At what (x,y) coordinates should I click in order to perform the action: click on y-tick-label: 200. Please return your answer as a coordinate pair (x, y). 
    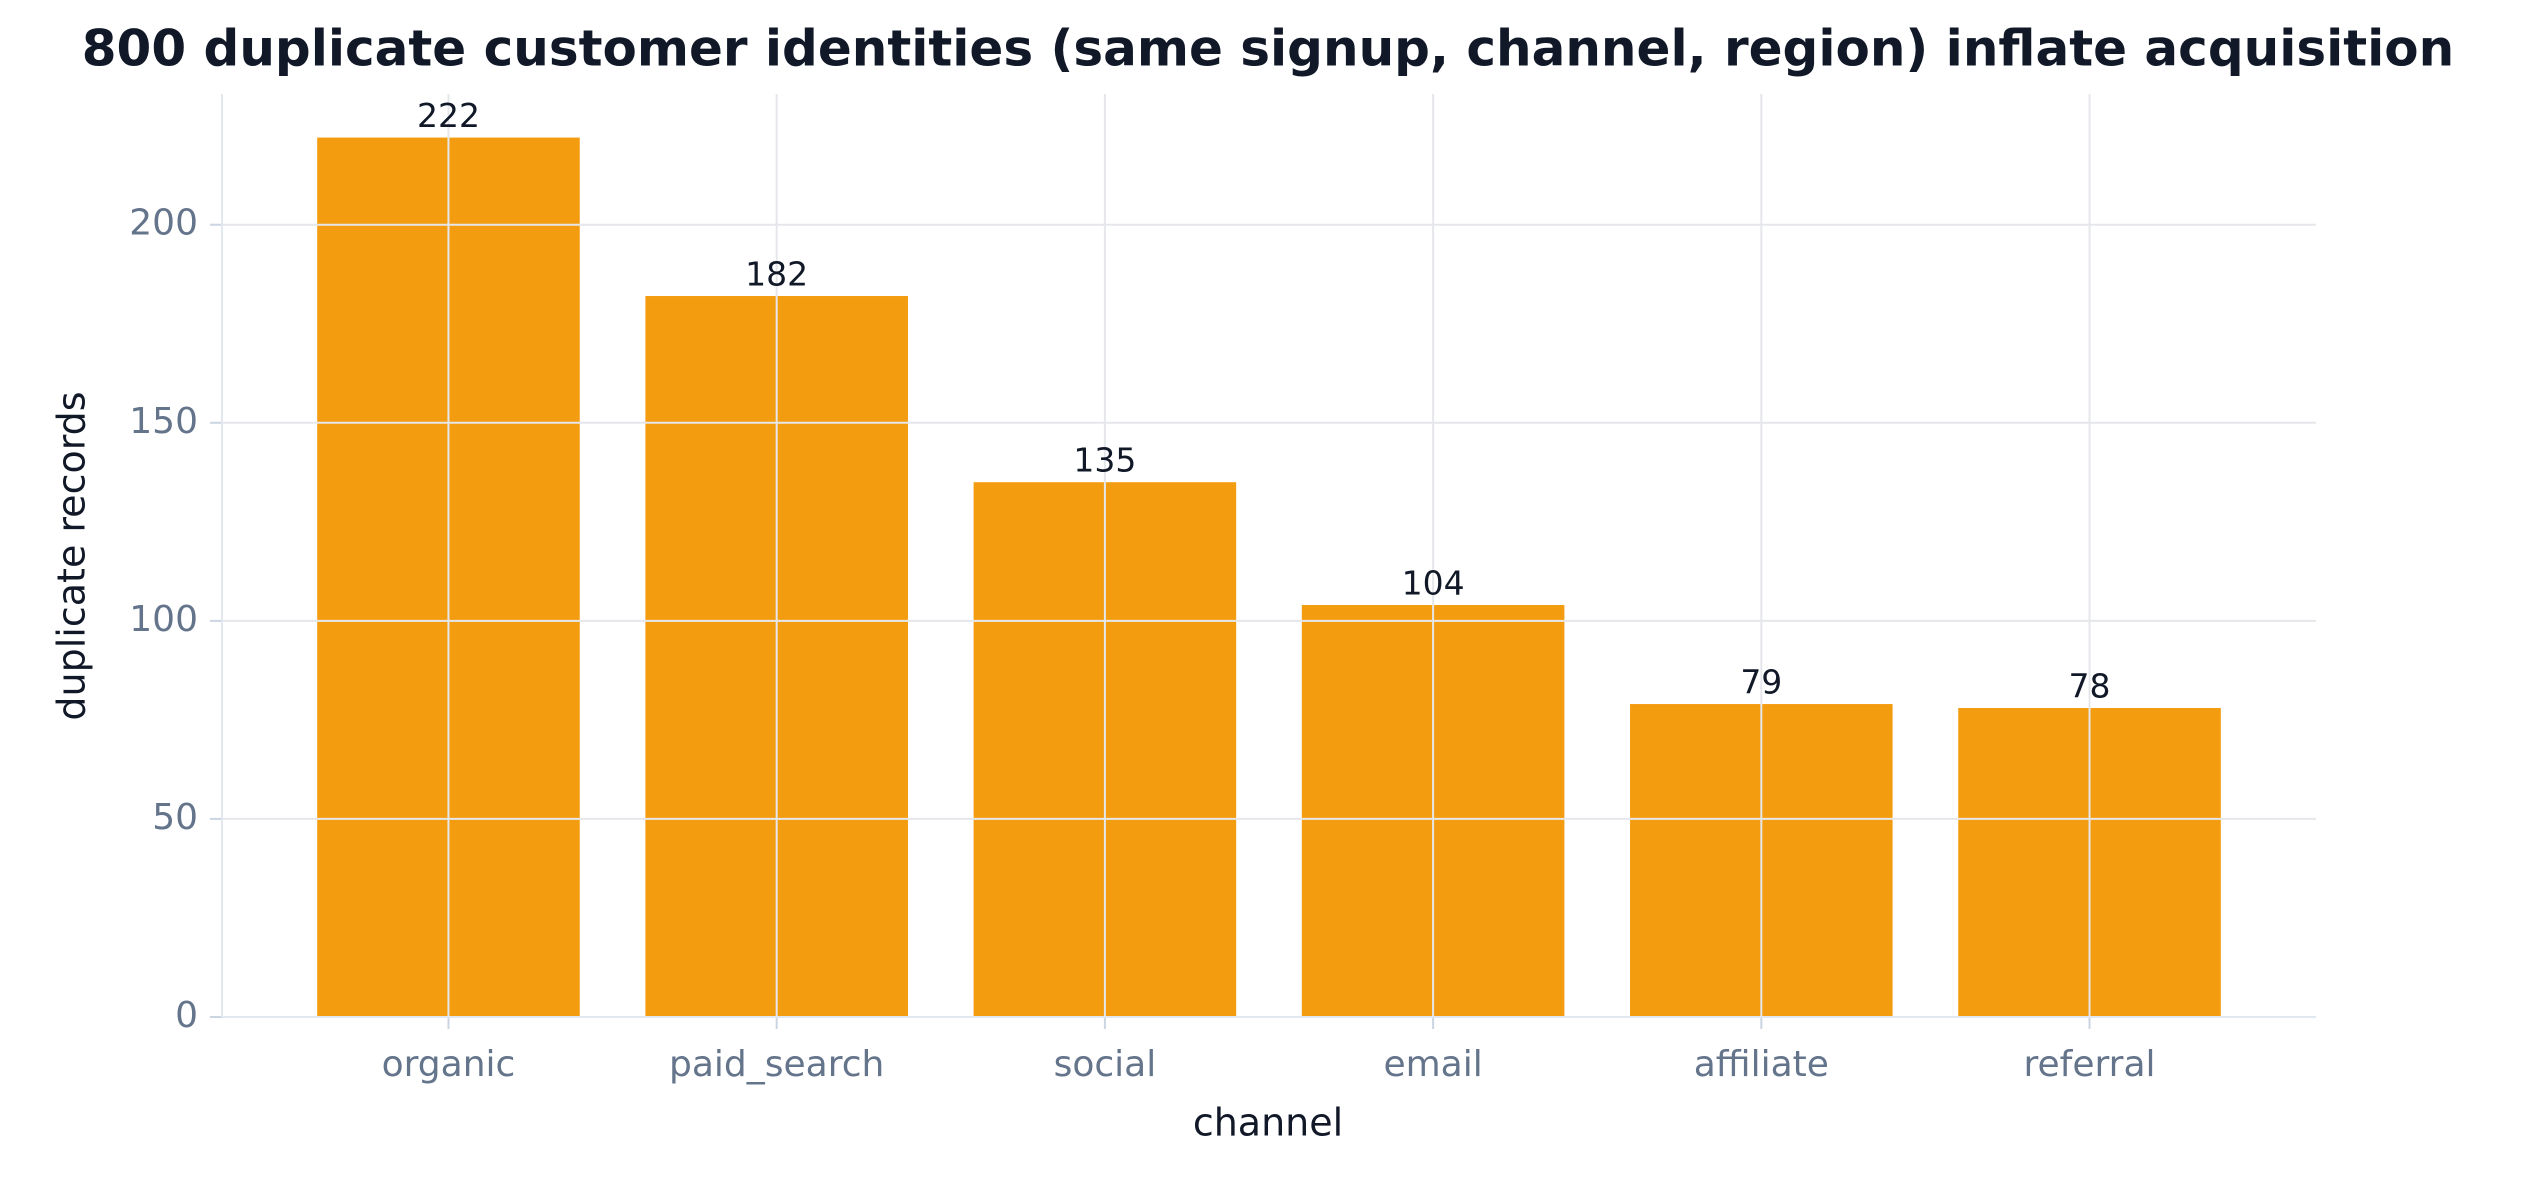
    Looking at the image, I should click on (163, 223).